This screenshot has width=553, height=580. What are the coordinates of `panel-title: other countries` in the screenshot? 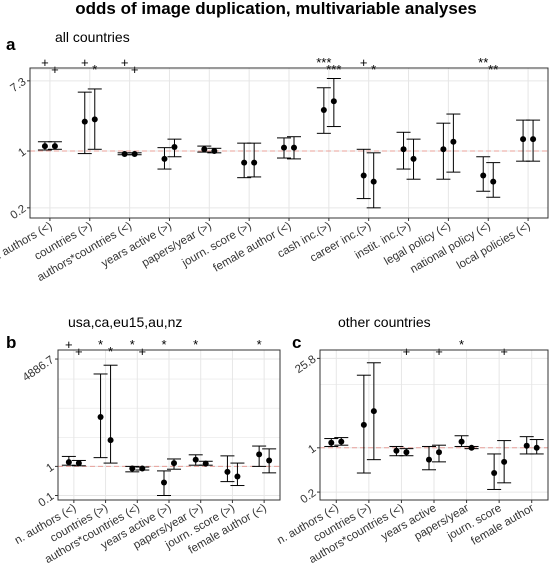 It's located at (384, 322).